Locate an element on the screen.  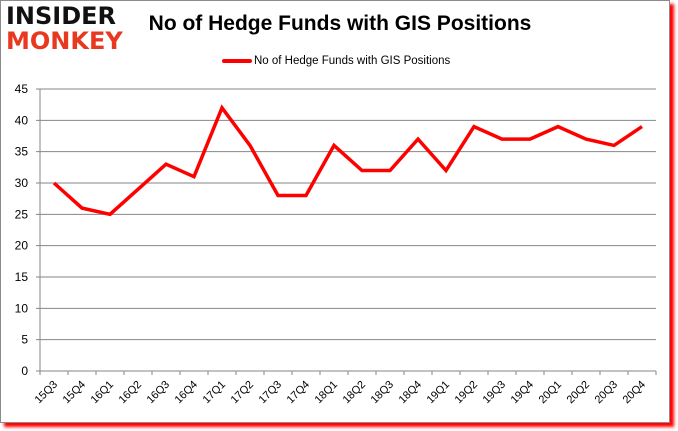
x-tick-label: 15Q3 is located at coordinates (47, 393).